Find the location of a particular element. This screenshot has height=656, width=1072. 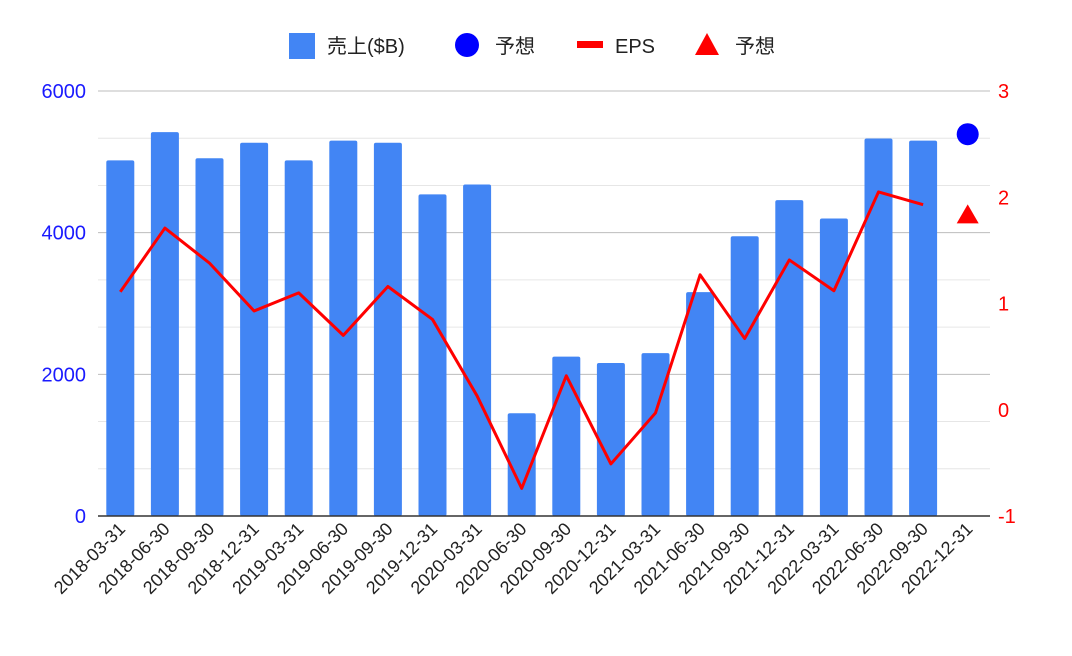

left-axis-tick-label: 4000 is located at coordinates (64, 234).